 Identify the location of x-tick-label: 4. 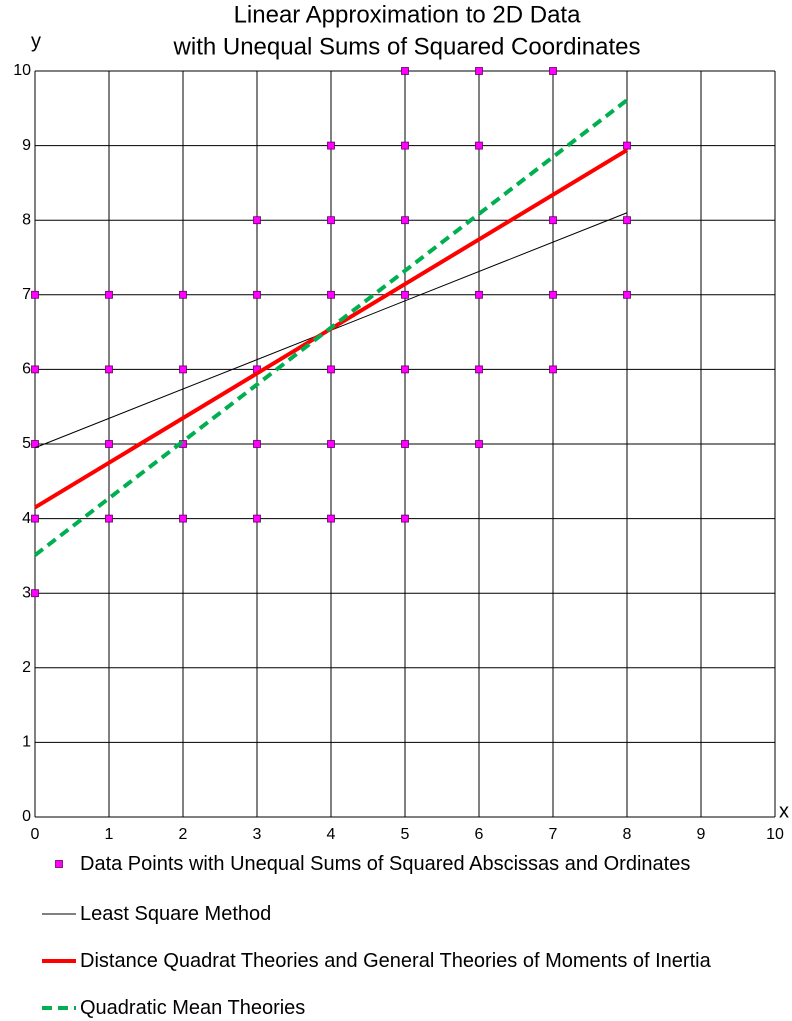
(331, 834).